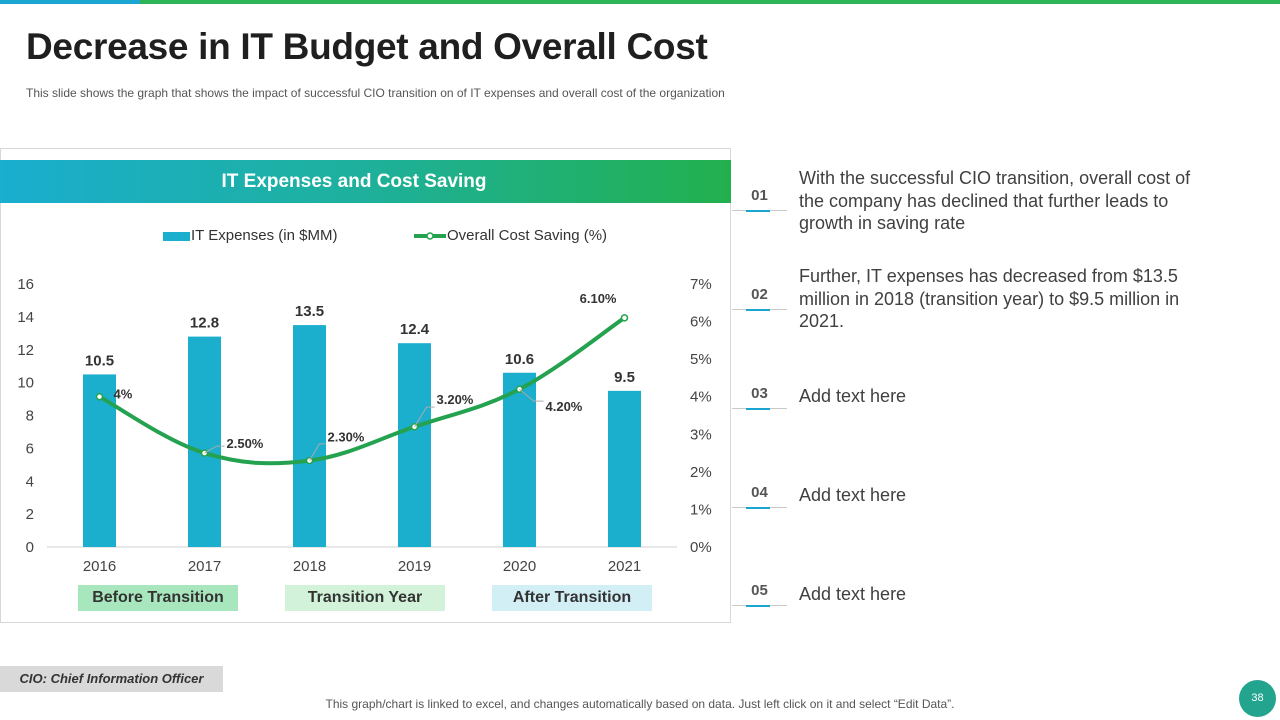 The width and height of the screenshot is (1280, 720). Describe the element at coordinates (111, 679) in the screenshot. I see `footnote-cio: CIO: Chief Information Officer` at that location.